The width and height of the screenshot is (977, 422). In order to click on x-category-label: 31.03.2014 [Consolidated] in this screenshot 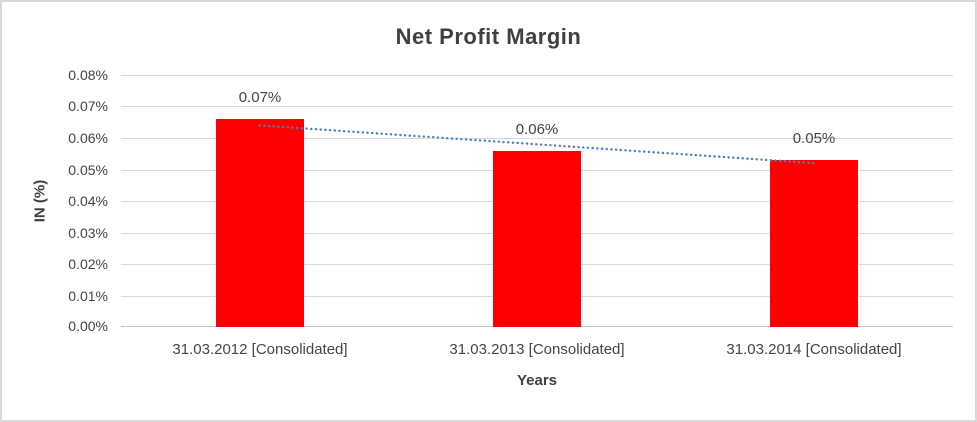, I will do `click(814, 349)`.